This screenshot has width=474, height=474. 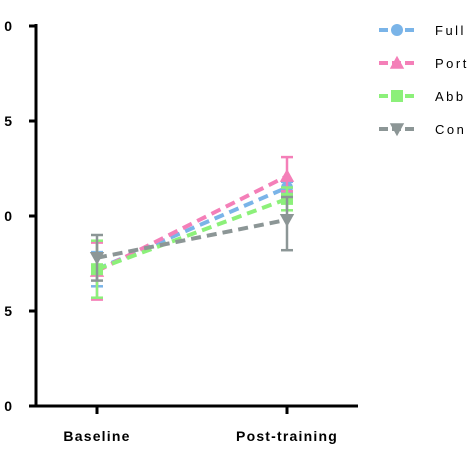 I want to click on series-con, so click(x=192, y=238).